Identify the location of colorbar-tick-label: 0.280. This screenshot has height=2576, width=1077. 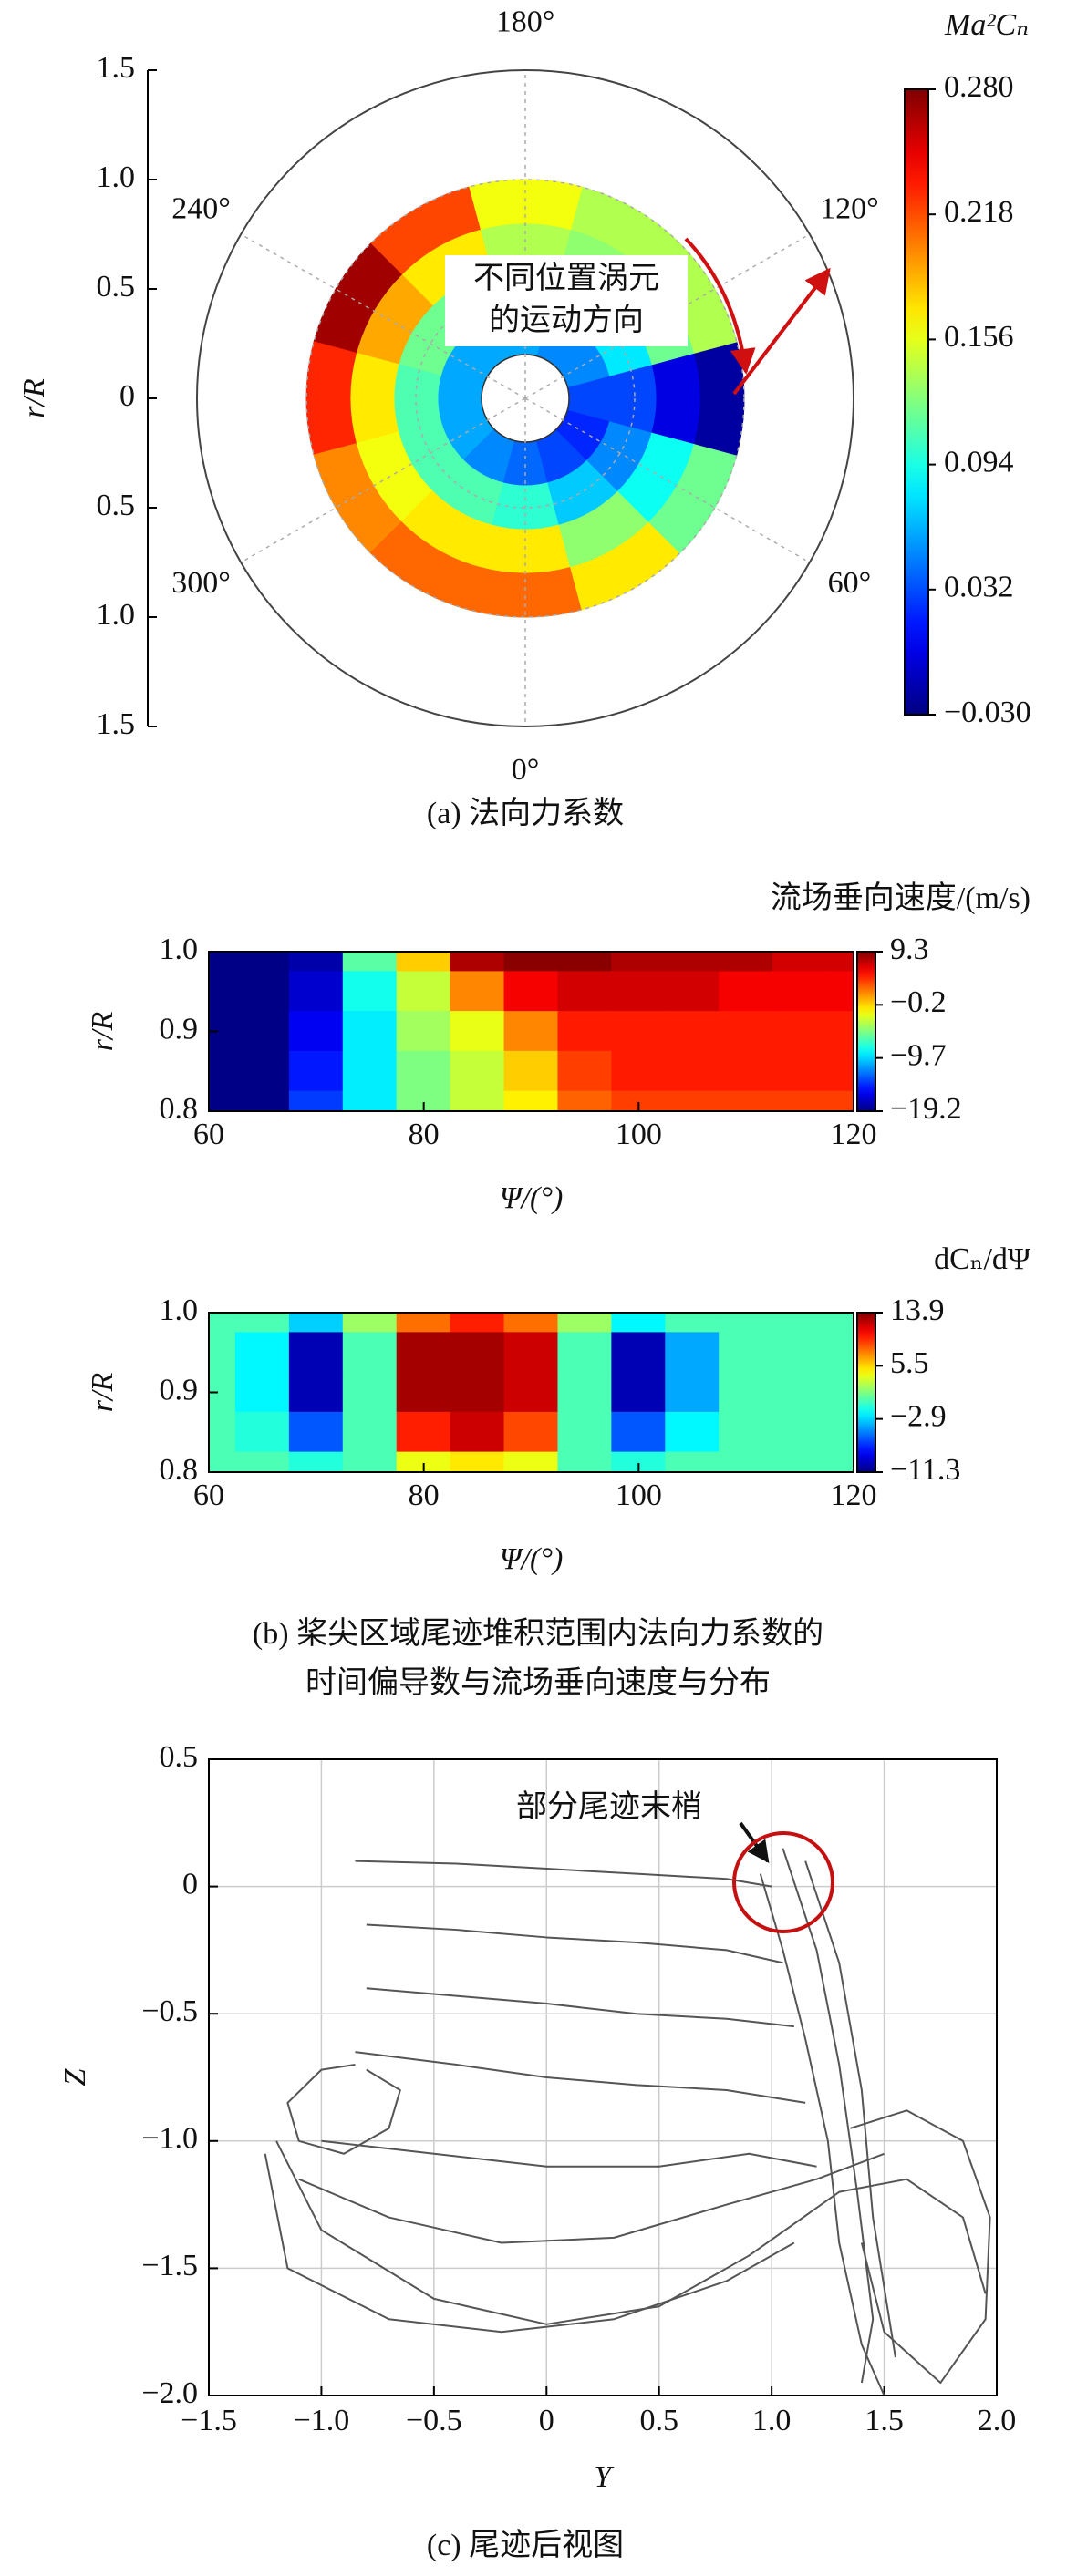
(979, 87).